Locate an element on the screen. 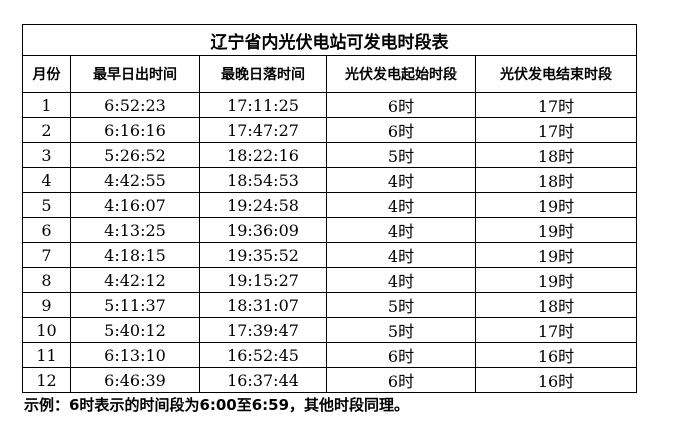  table-row: 11 6:13:10 16:52:45 6时 16时 is located at coordinates (330, 355).